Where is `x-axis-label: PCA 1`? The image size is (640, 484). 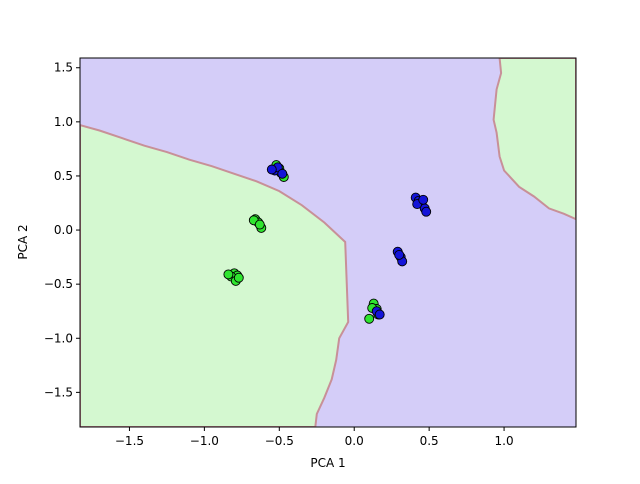 x-axis-label: PCA 1 is located at coordinates (327, 463).